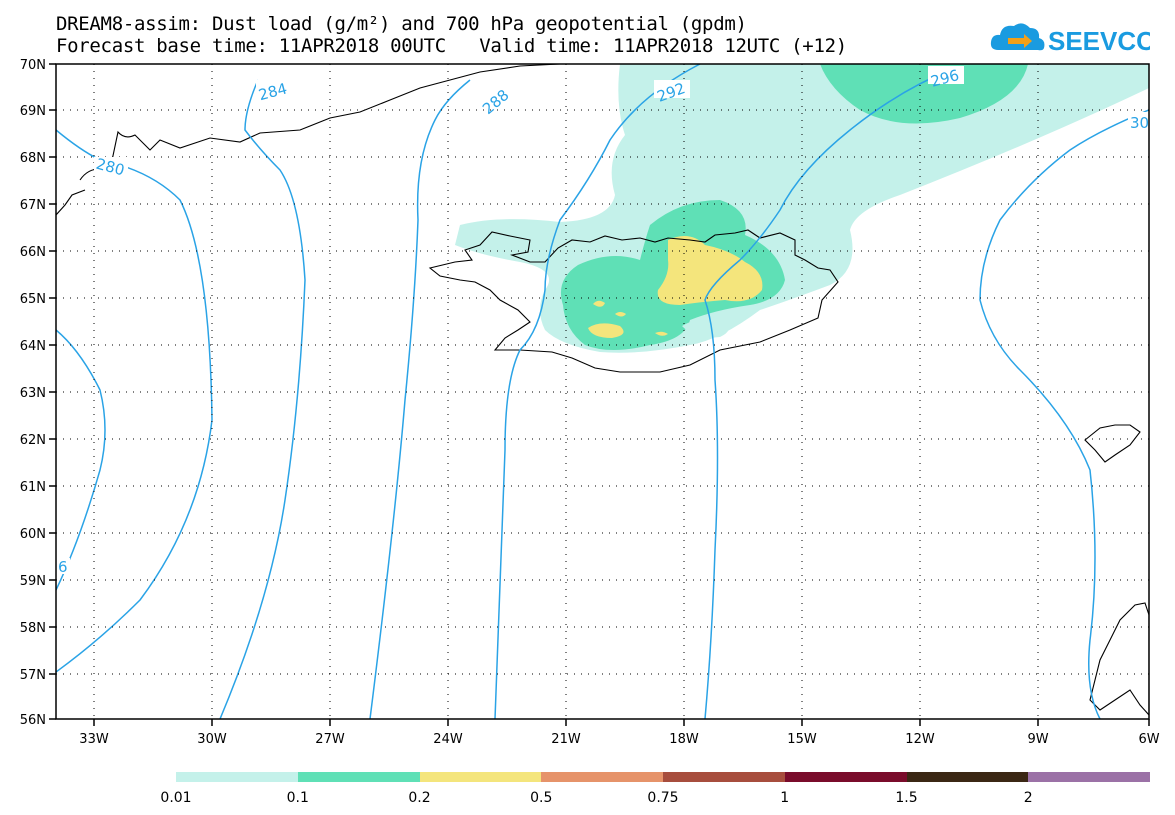 This screenshot has width=1175, height=815. I want to click on greenland-coast, so click(320, 122).